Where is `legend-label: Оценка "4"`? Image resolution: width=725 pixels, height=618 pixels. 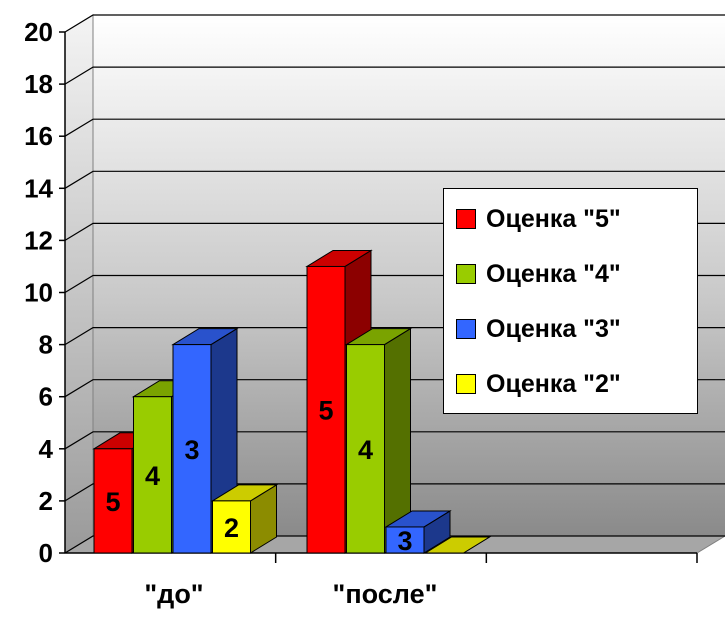 legend-label: Оценка "4" is located at coordinates (553, 273).